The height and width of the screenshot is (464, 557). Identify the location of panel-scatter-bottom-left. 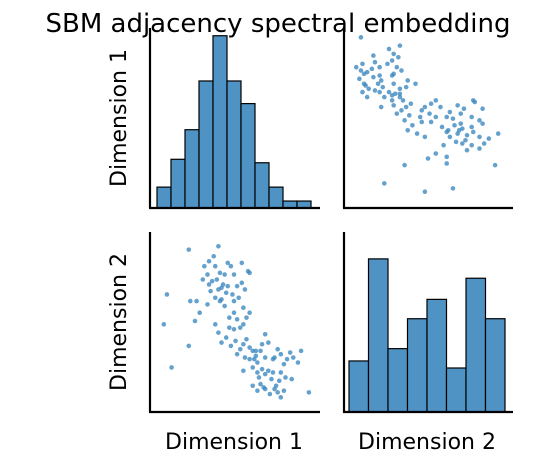
(234, 322).